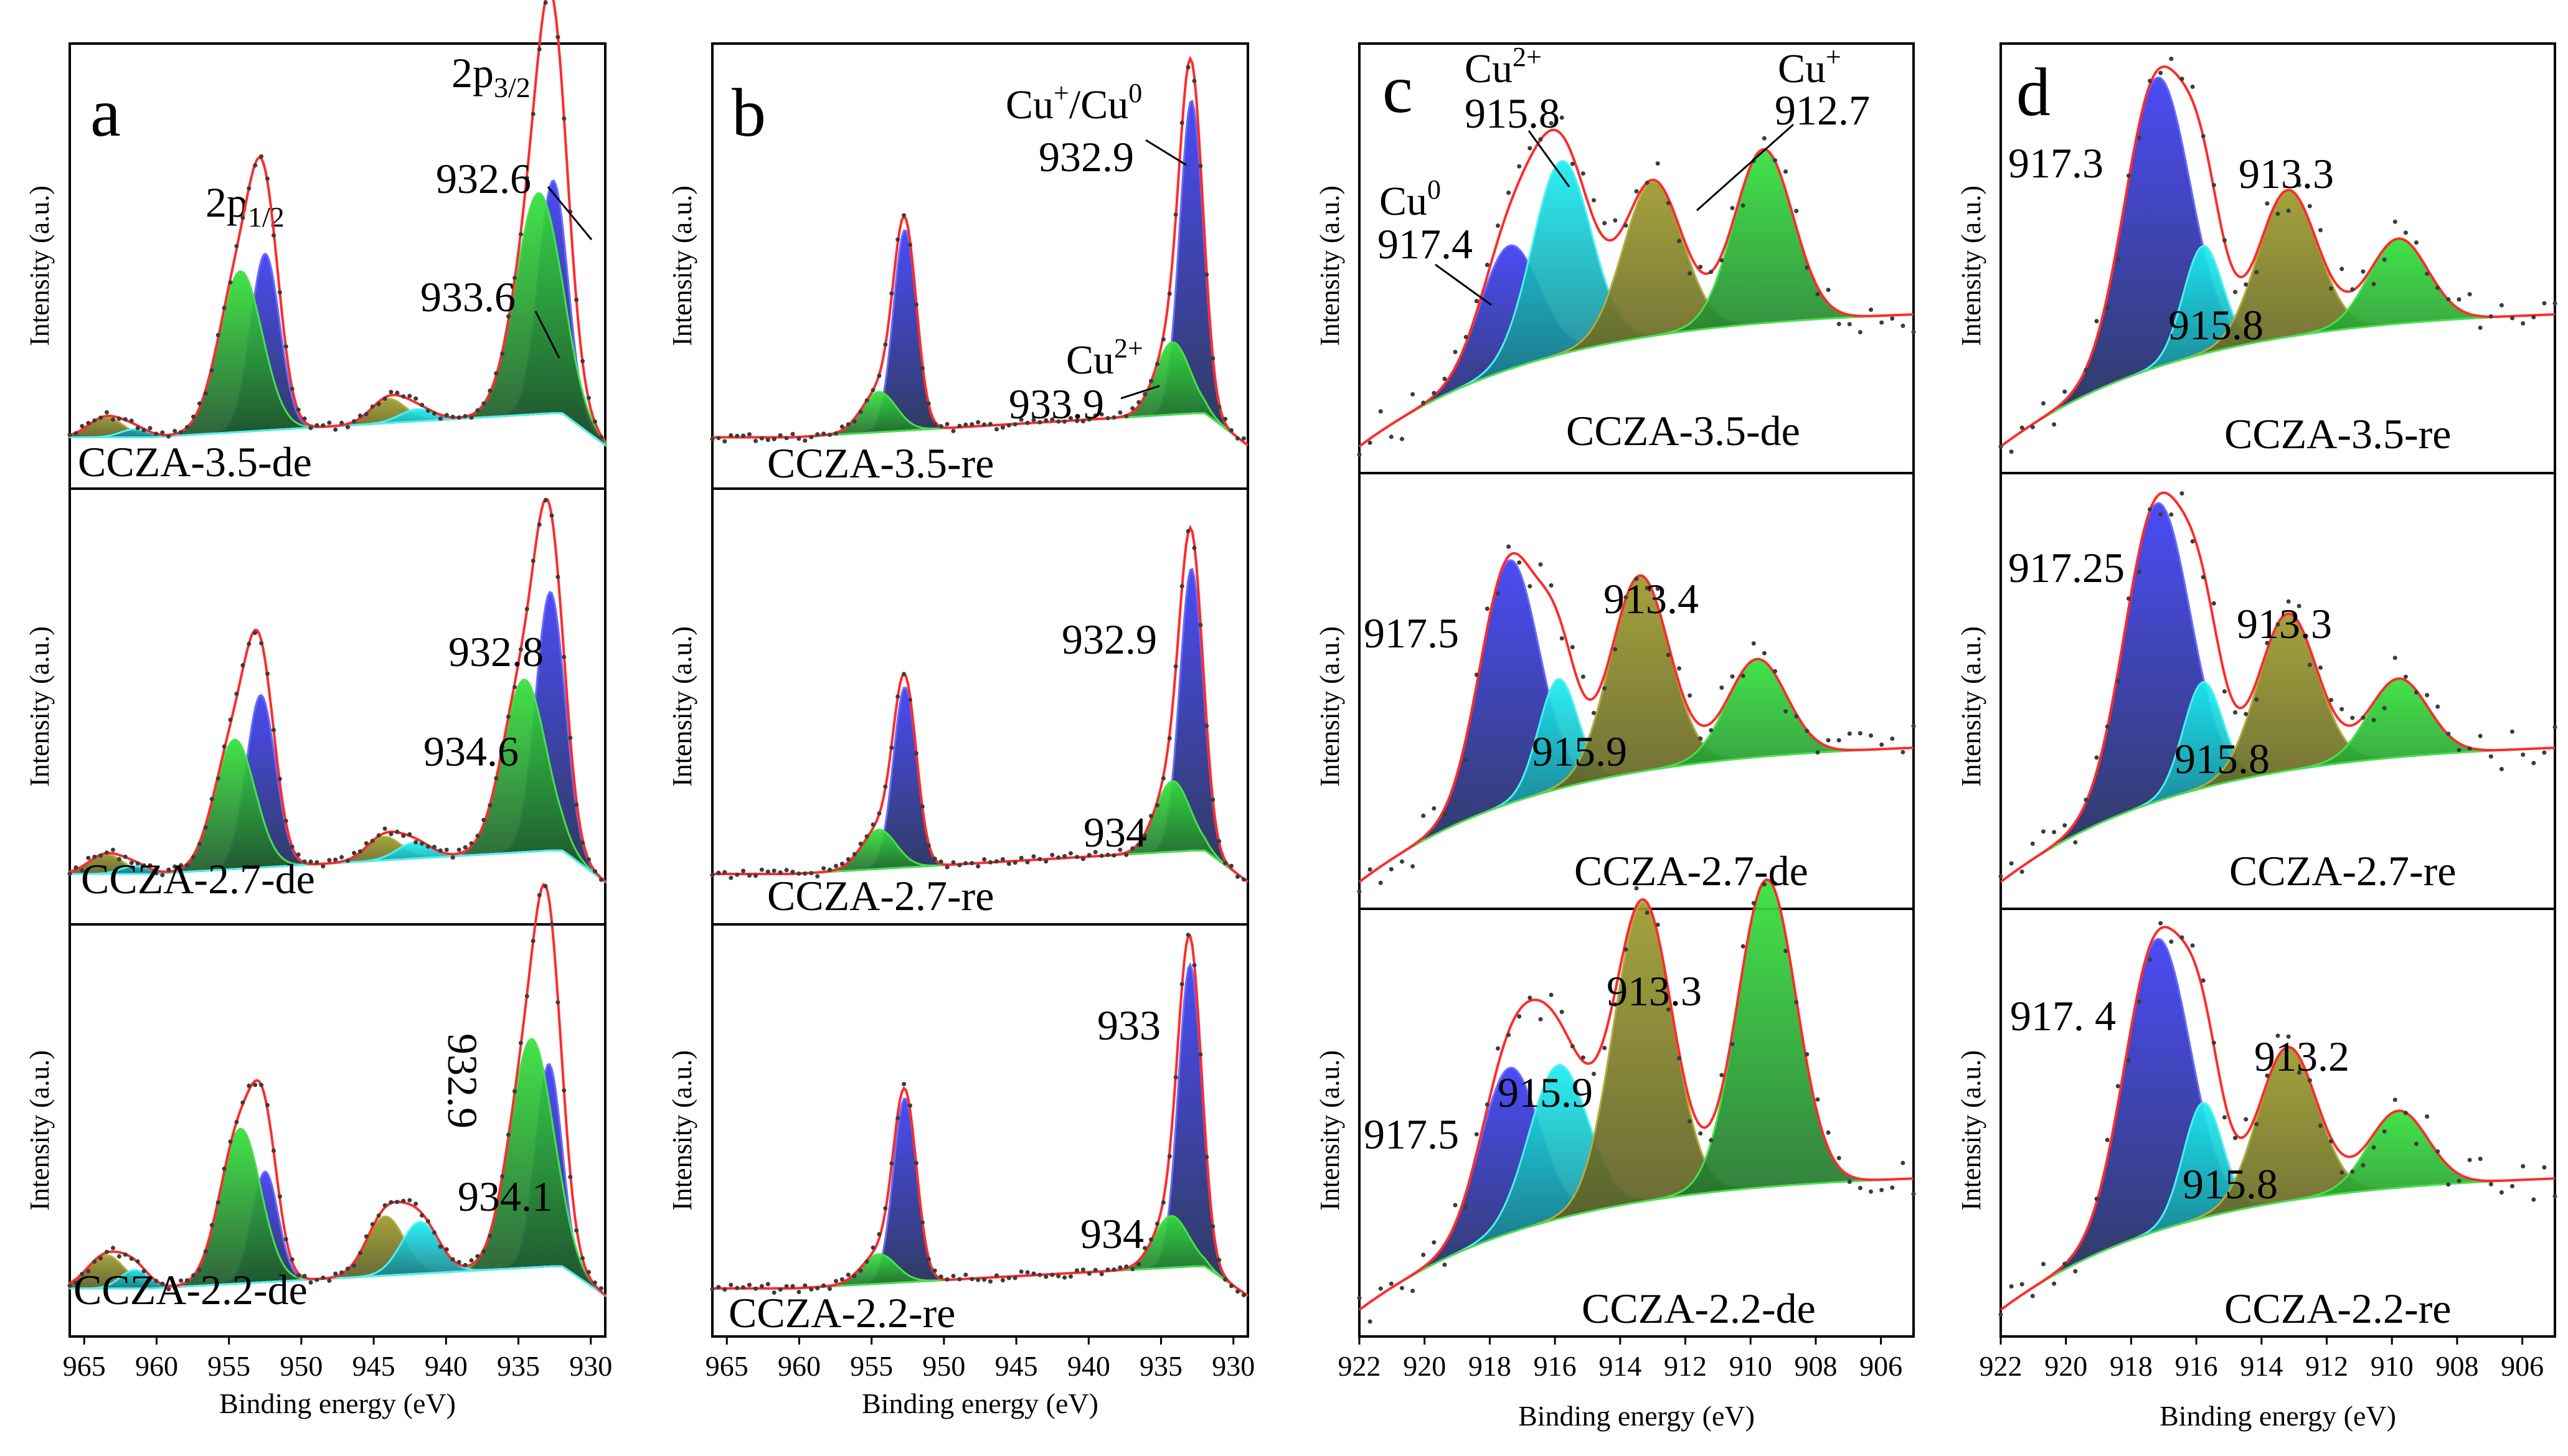 This screenshot has height=1456, width=2568. Describe the element at coordinates (1654, 991) in the screenshot. I see `panel-c-peak-label: 913.3` at that location.